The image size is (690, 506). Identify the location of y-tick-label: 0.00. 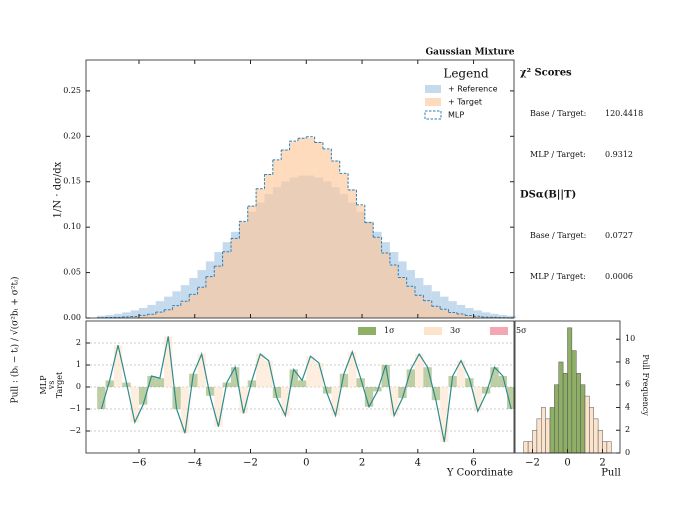
(72, 317).